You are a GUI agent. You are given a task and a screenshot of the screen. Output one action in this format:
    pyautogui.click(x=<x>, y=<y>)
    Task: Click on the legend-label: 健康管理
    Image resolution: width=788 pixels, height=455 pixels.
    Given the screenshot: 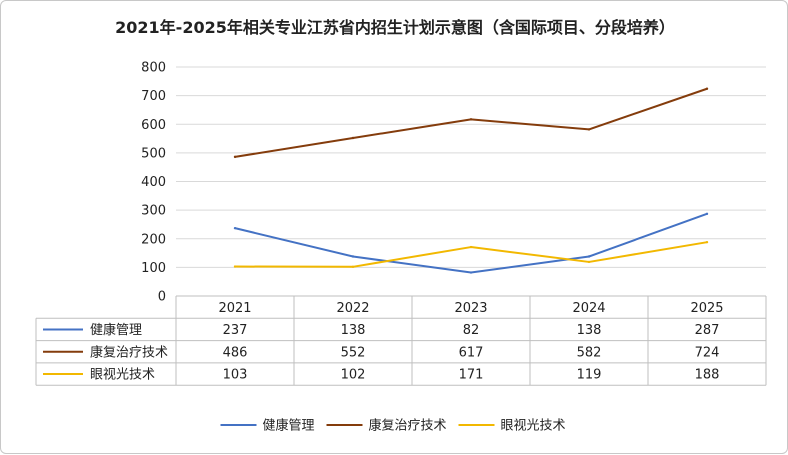 What is the action you would take?
    pyautogui.click(x=289, y=426)
    